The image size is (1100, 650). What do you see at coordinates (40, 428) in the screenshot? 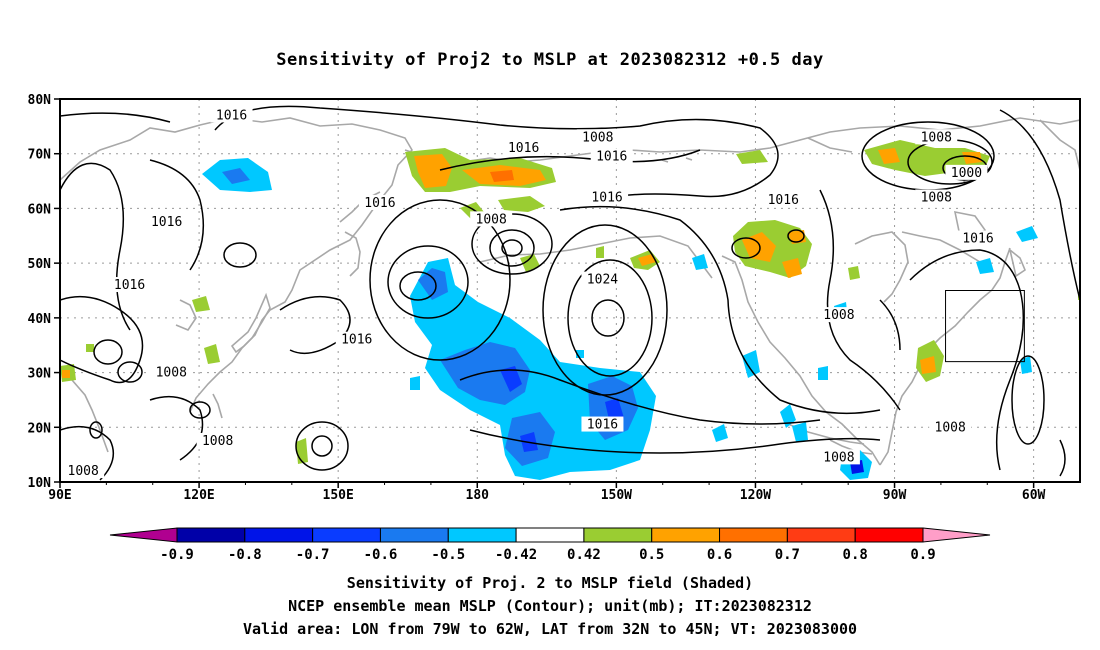
I see `lat-tick-label: 20N` at bounding box center [40, 428].